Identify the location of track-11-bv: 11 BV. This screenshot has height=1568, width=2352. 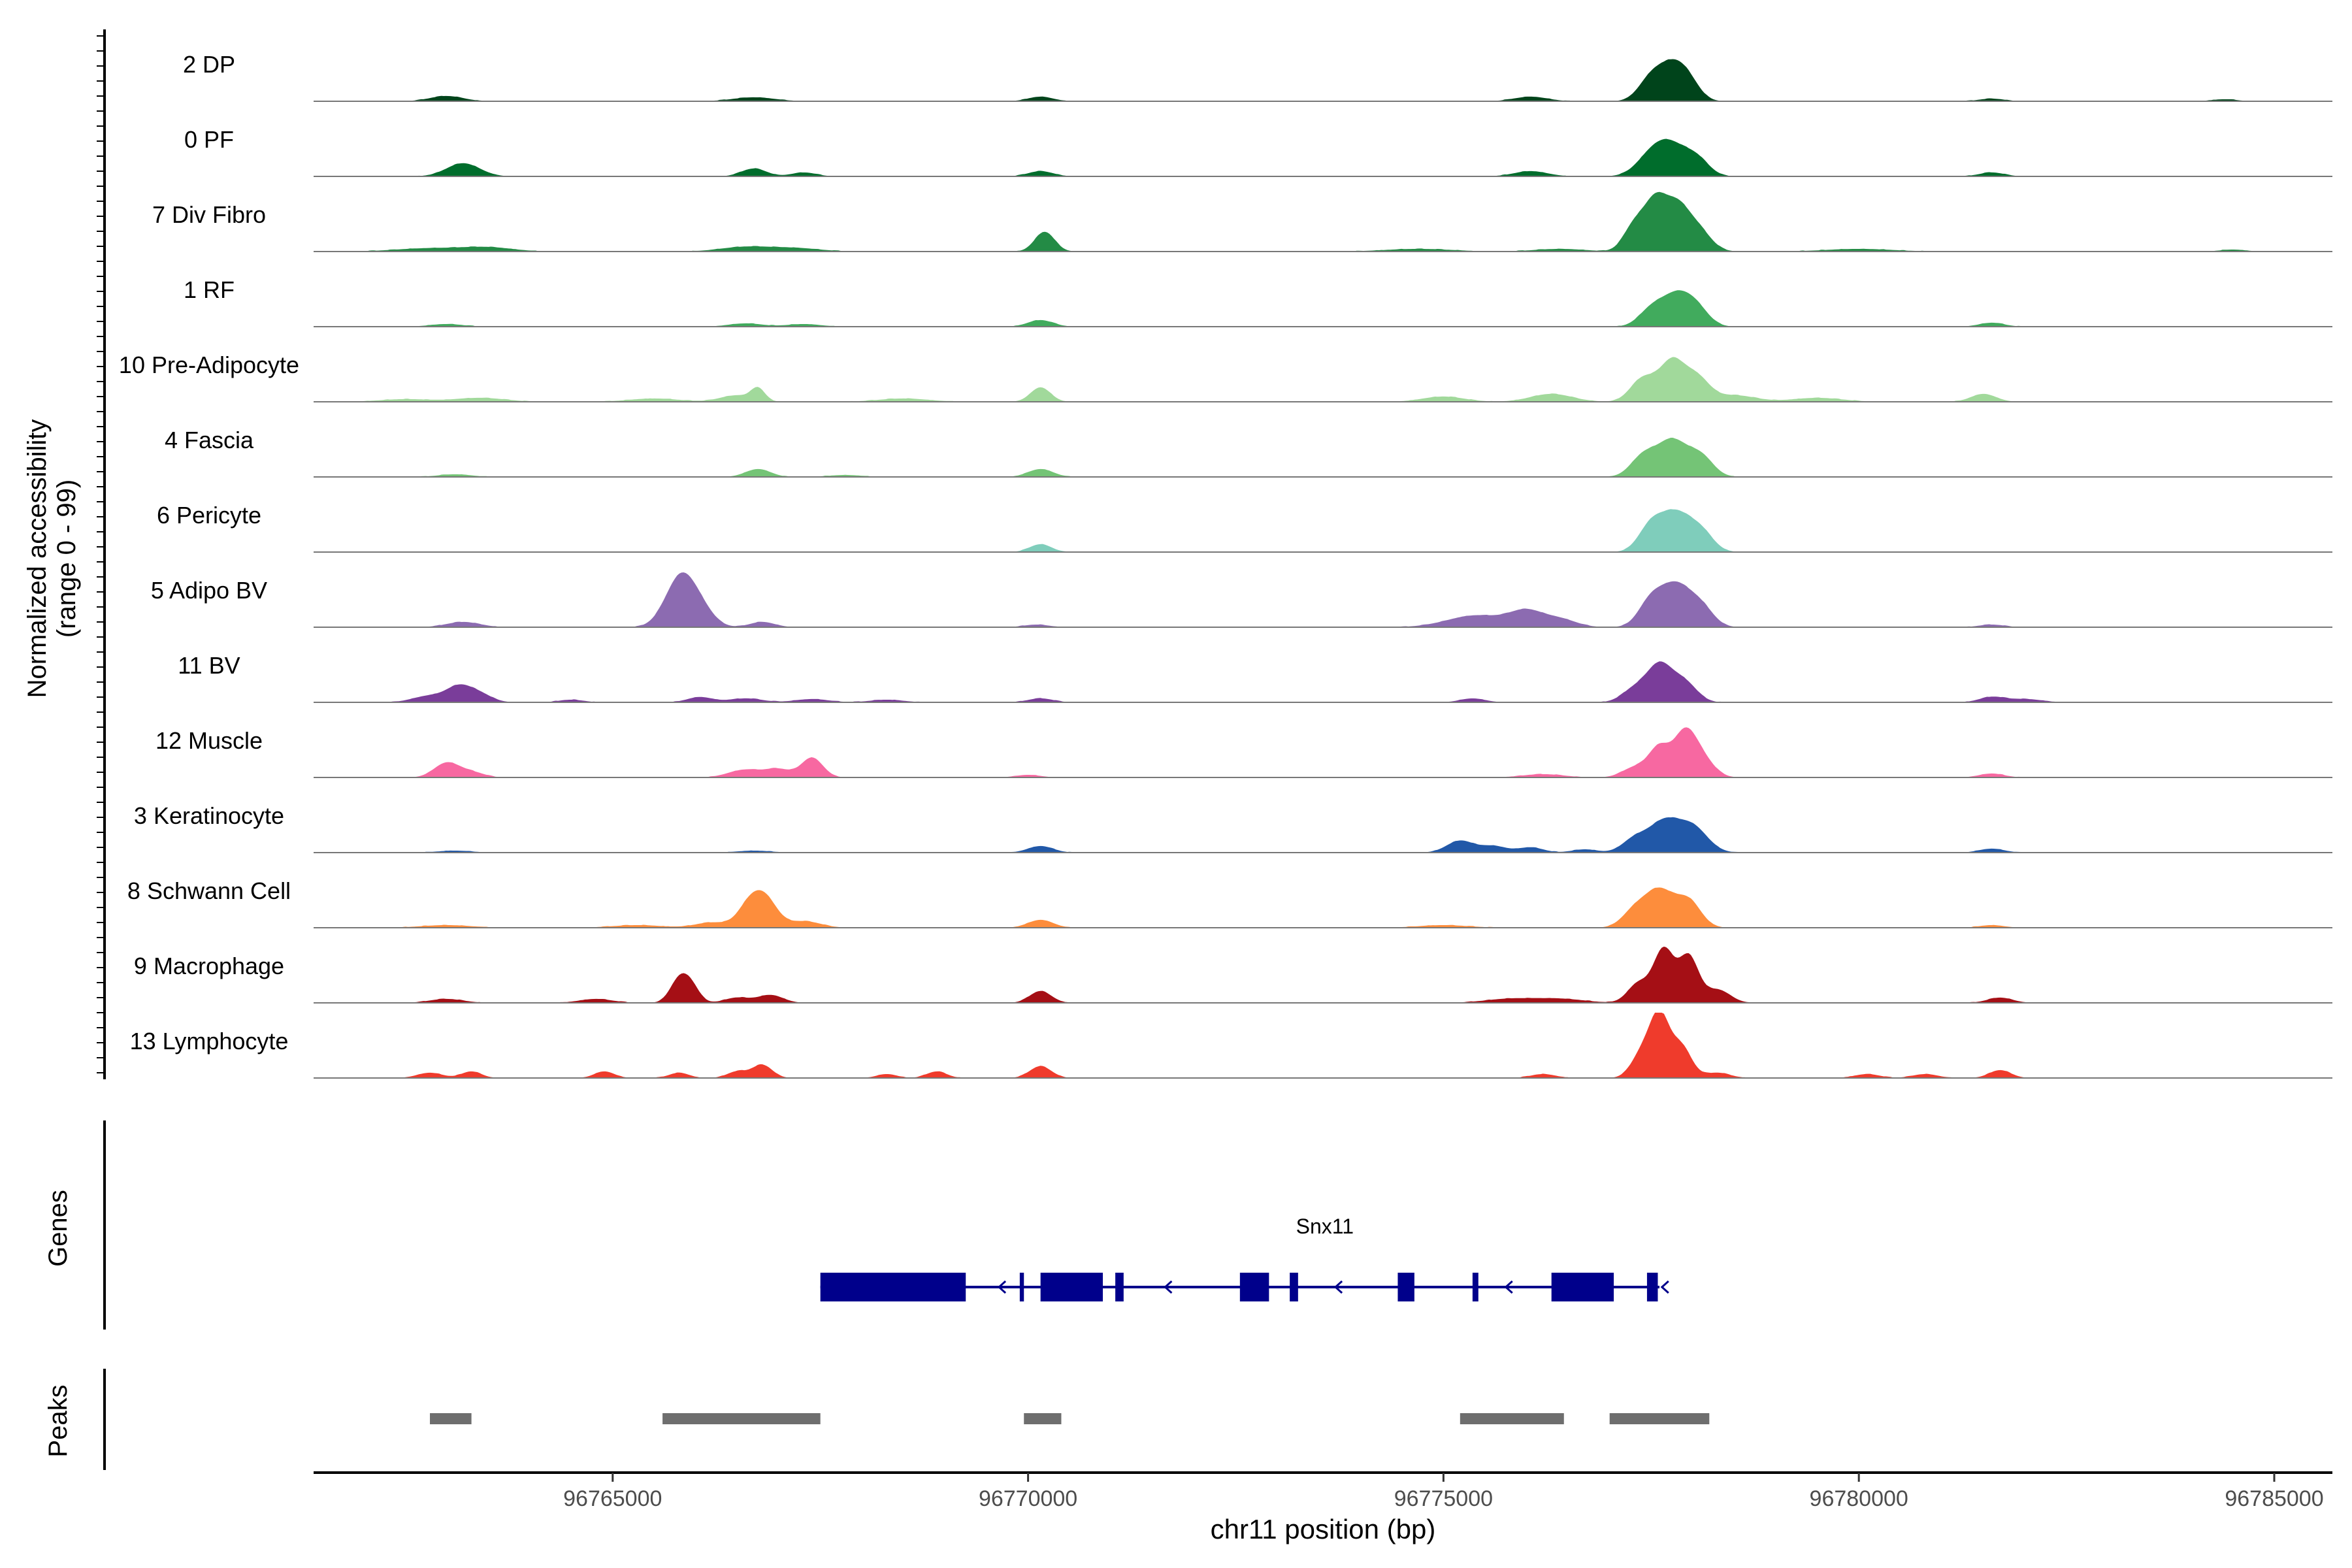
(1255, 677).